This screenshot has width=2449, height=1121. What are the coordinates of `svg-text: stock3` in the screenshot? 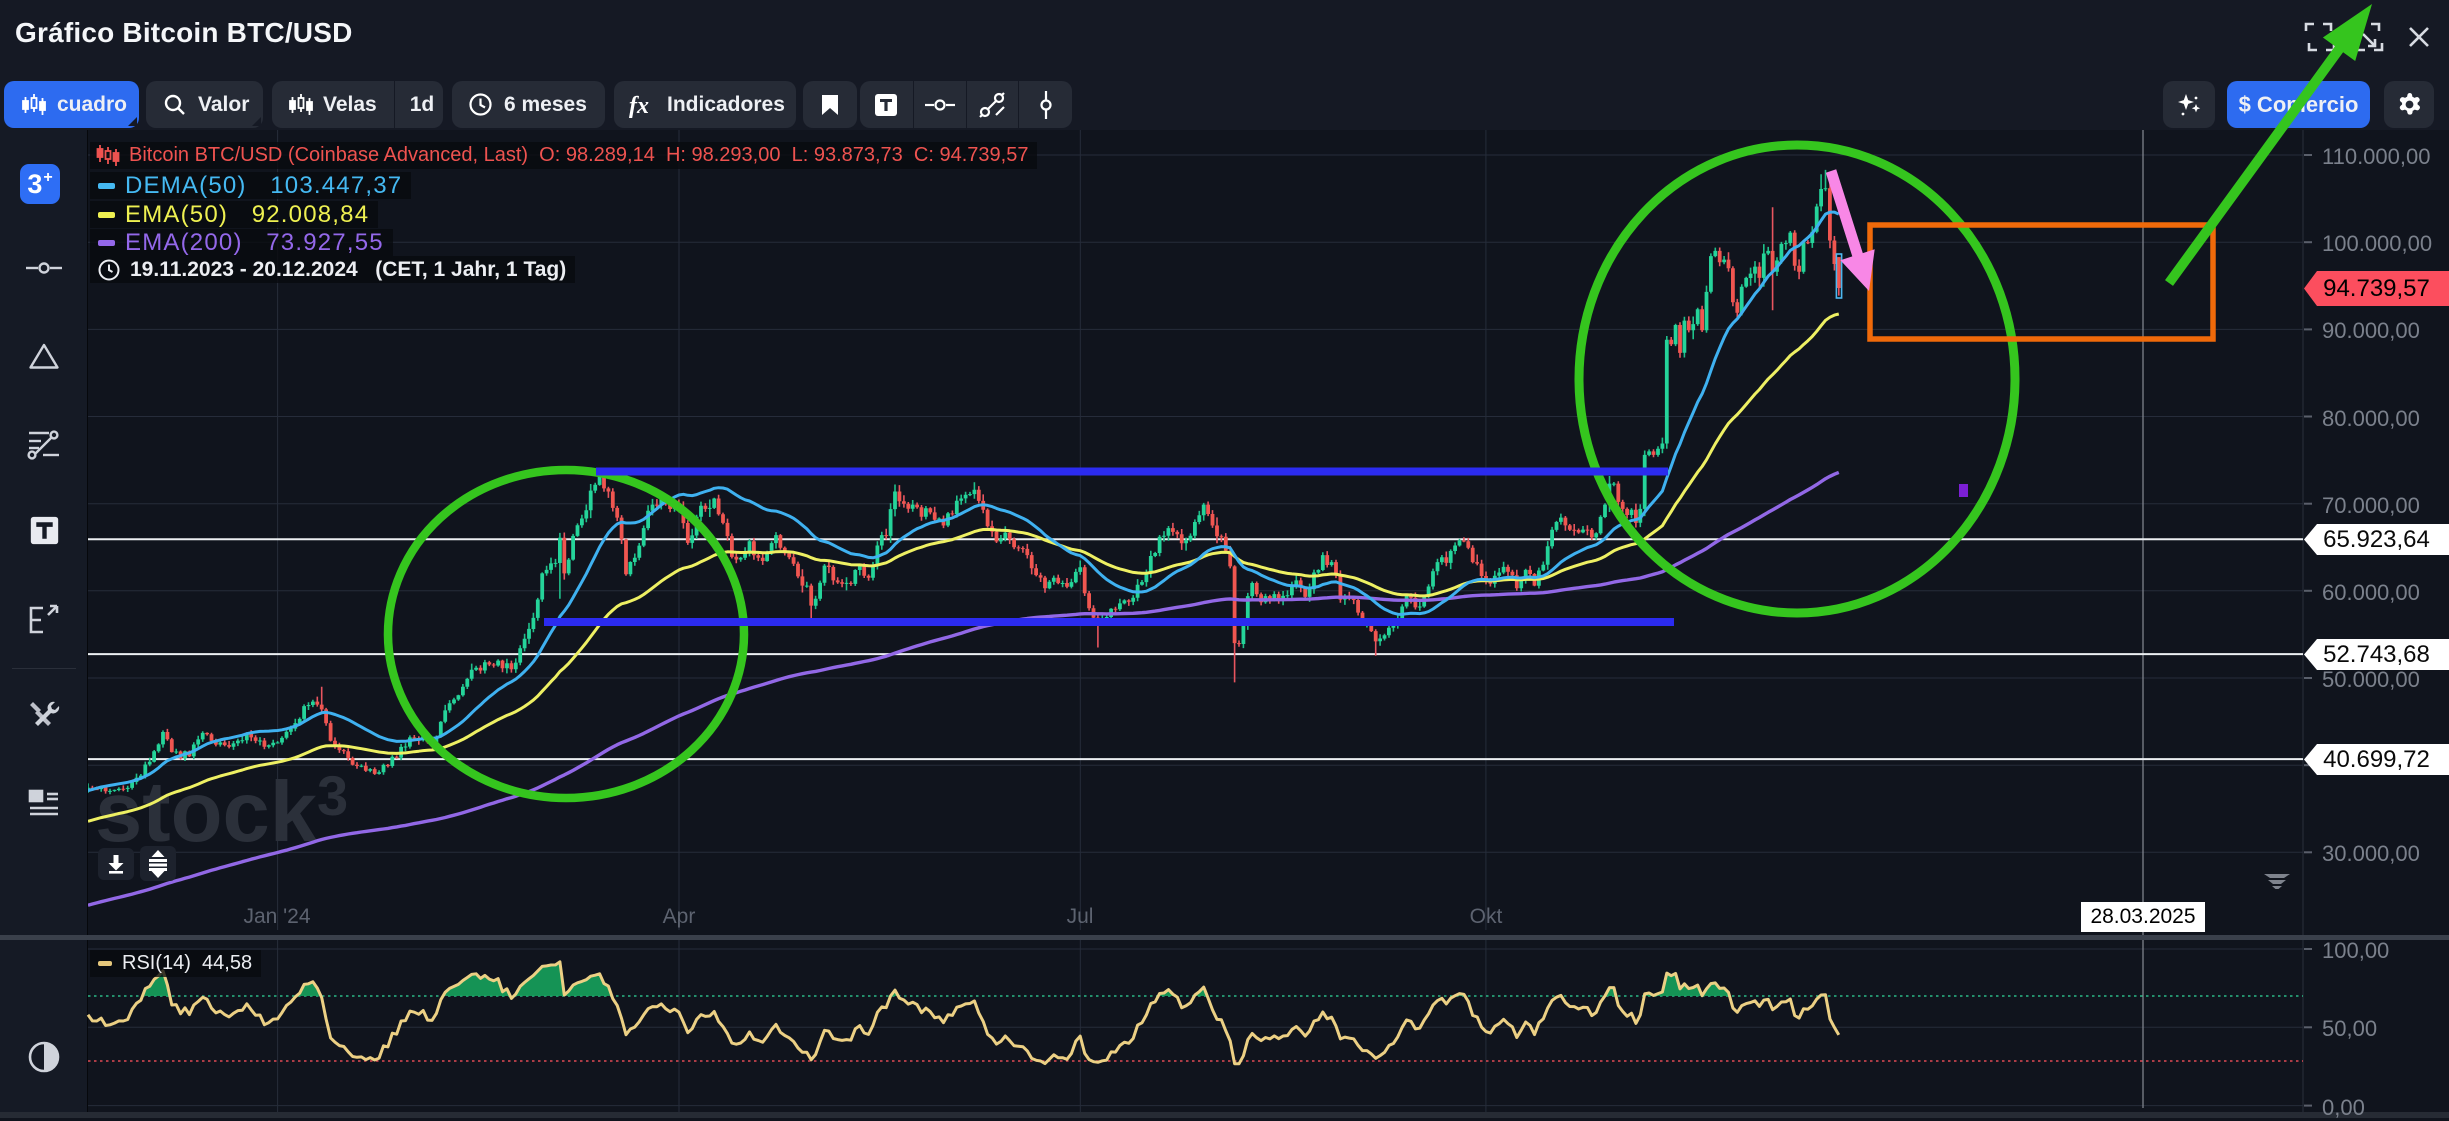 It's located at (221, 812).